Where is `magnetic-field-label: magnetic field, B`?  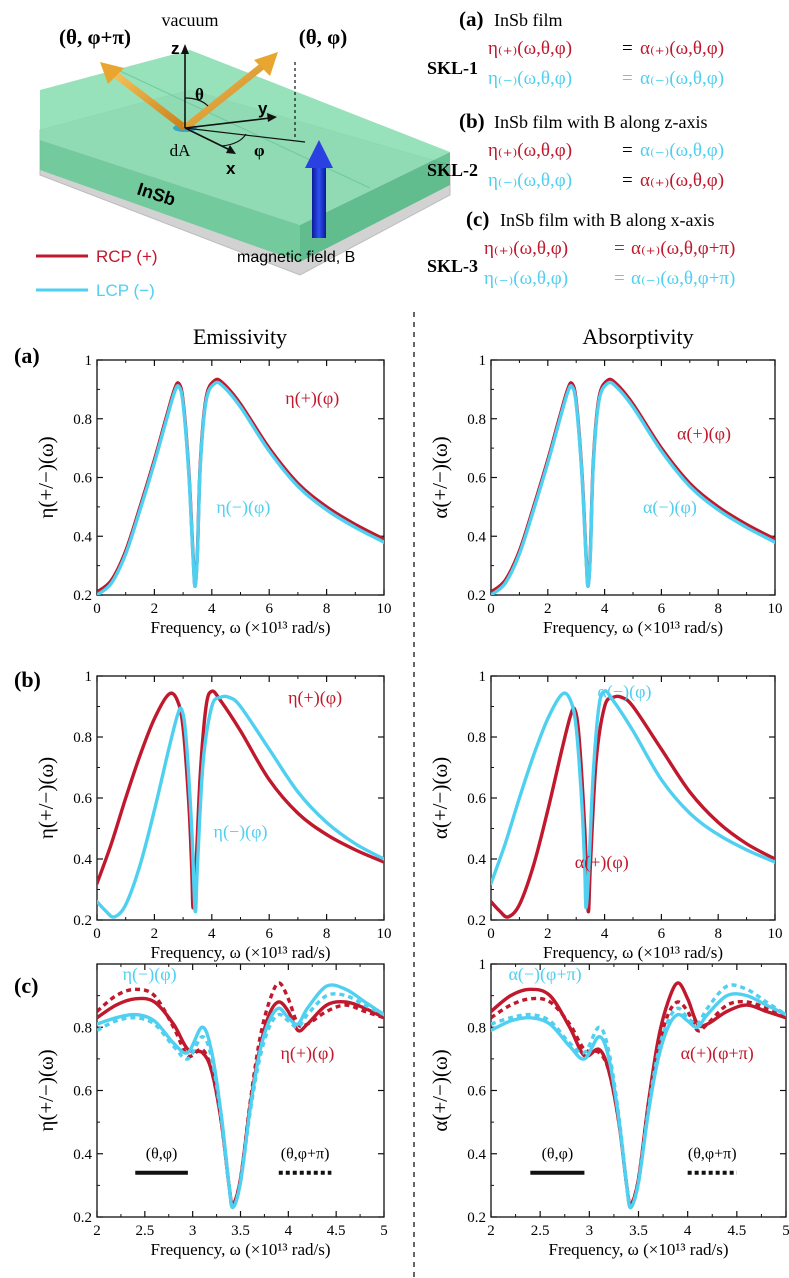
magnetic-field-label: magnetic field, B is located at coordinates (296, 257).